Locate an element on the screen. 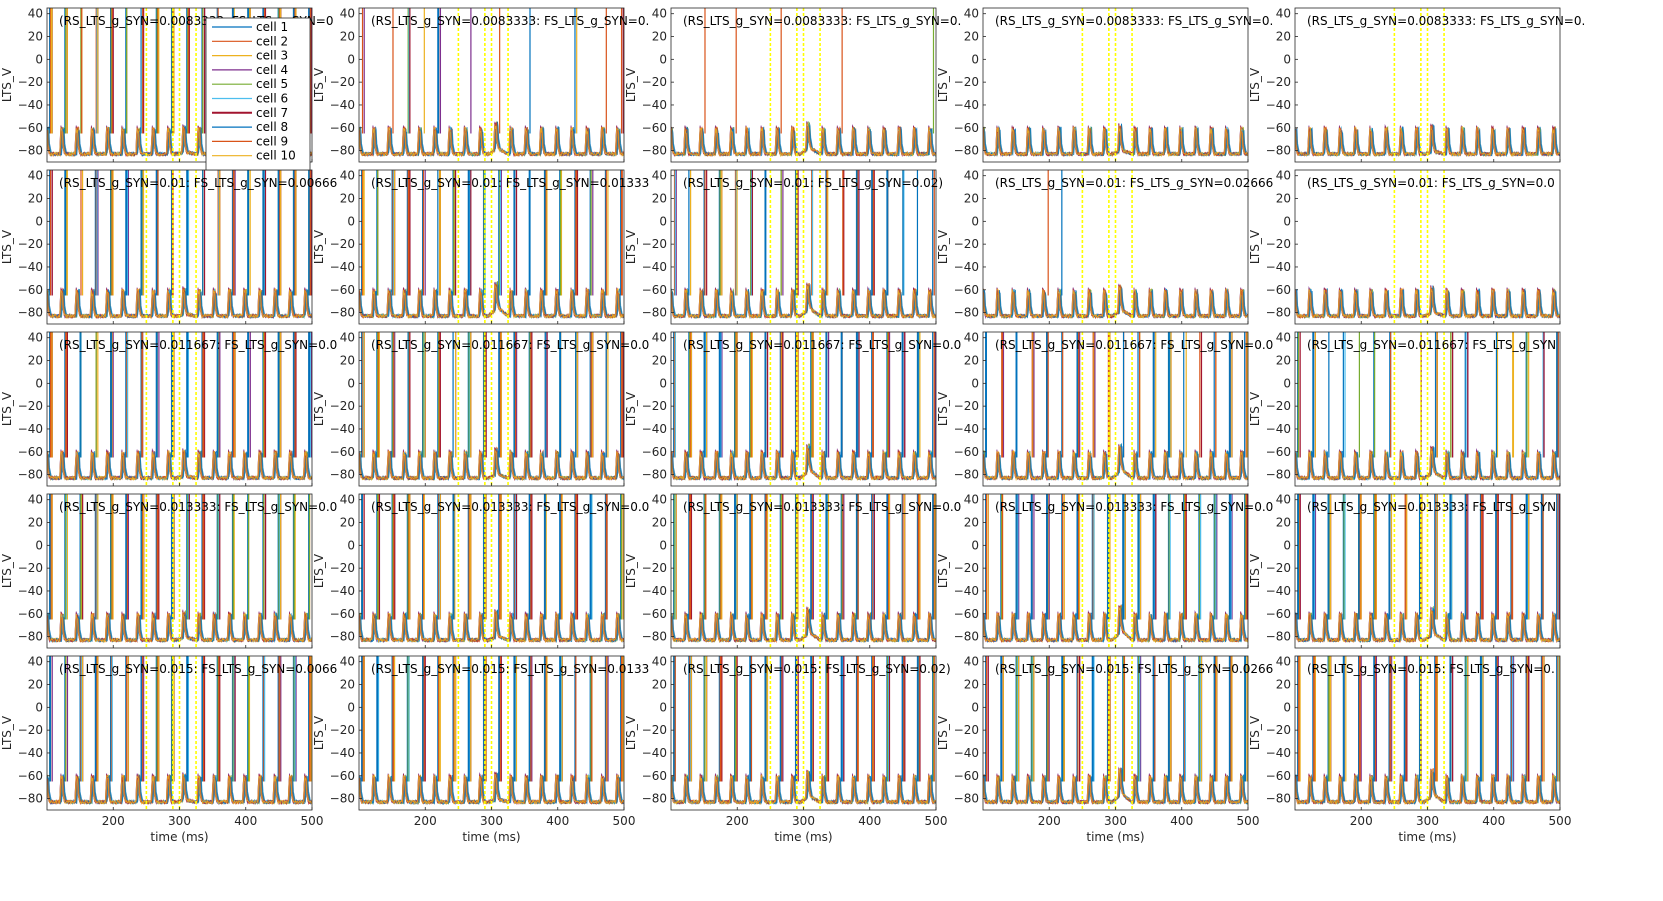 This screenshot has height=901, width=1663. x-tick-label: 300 is located at coordinates (179, 821).